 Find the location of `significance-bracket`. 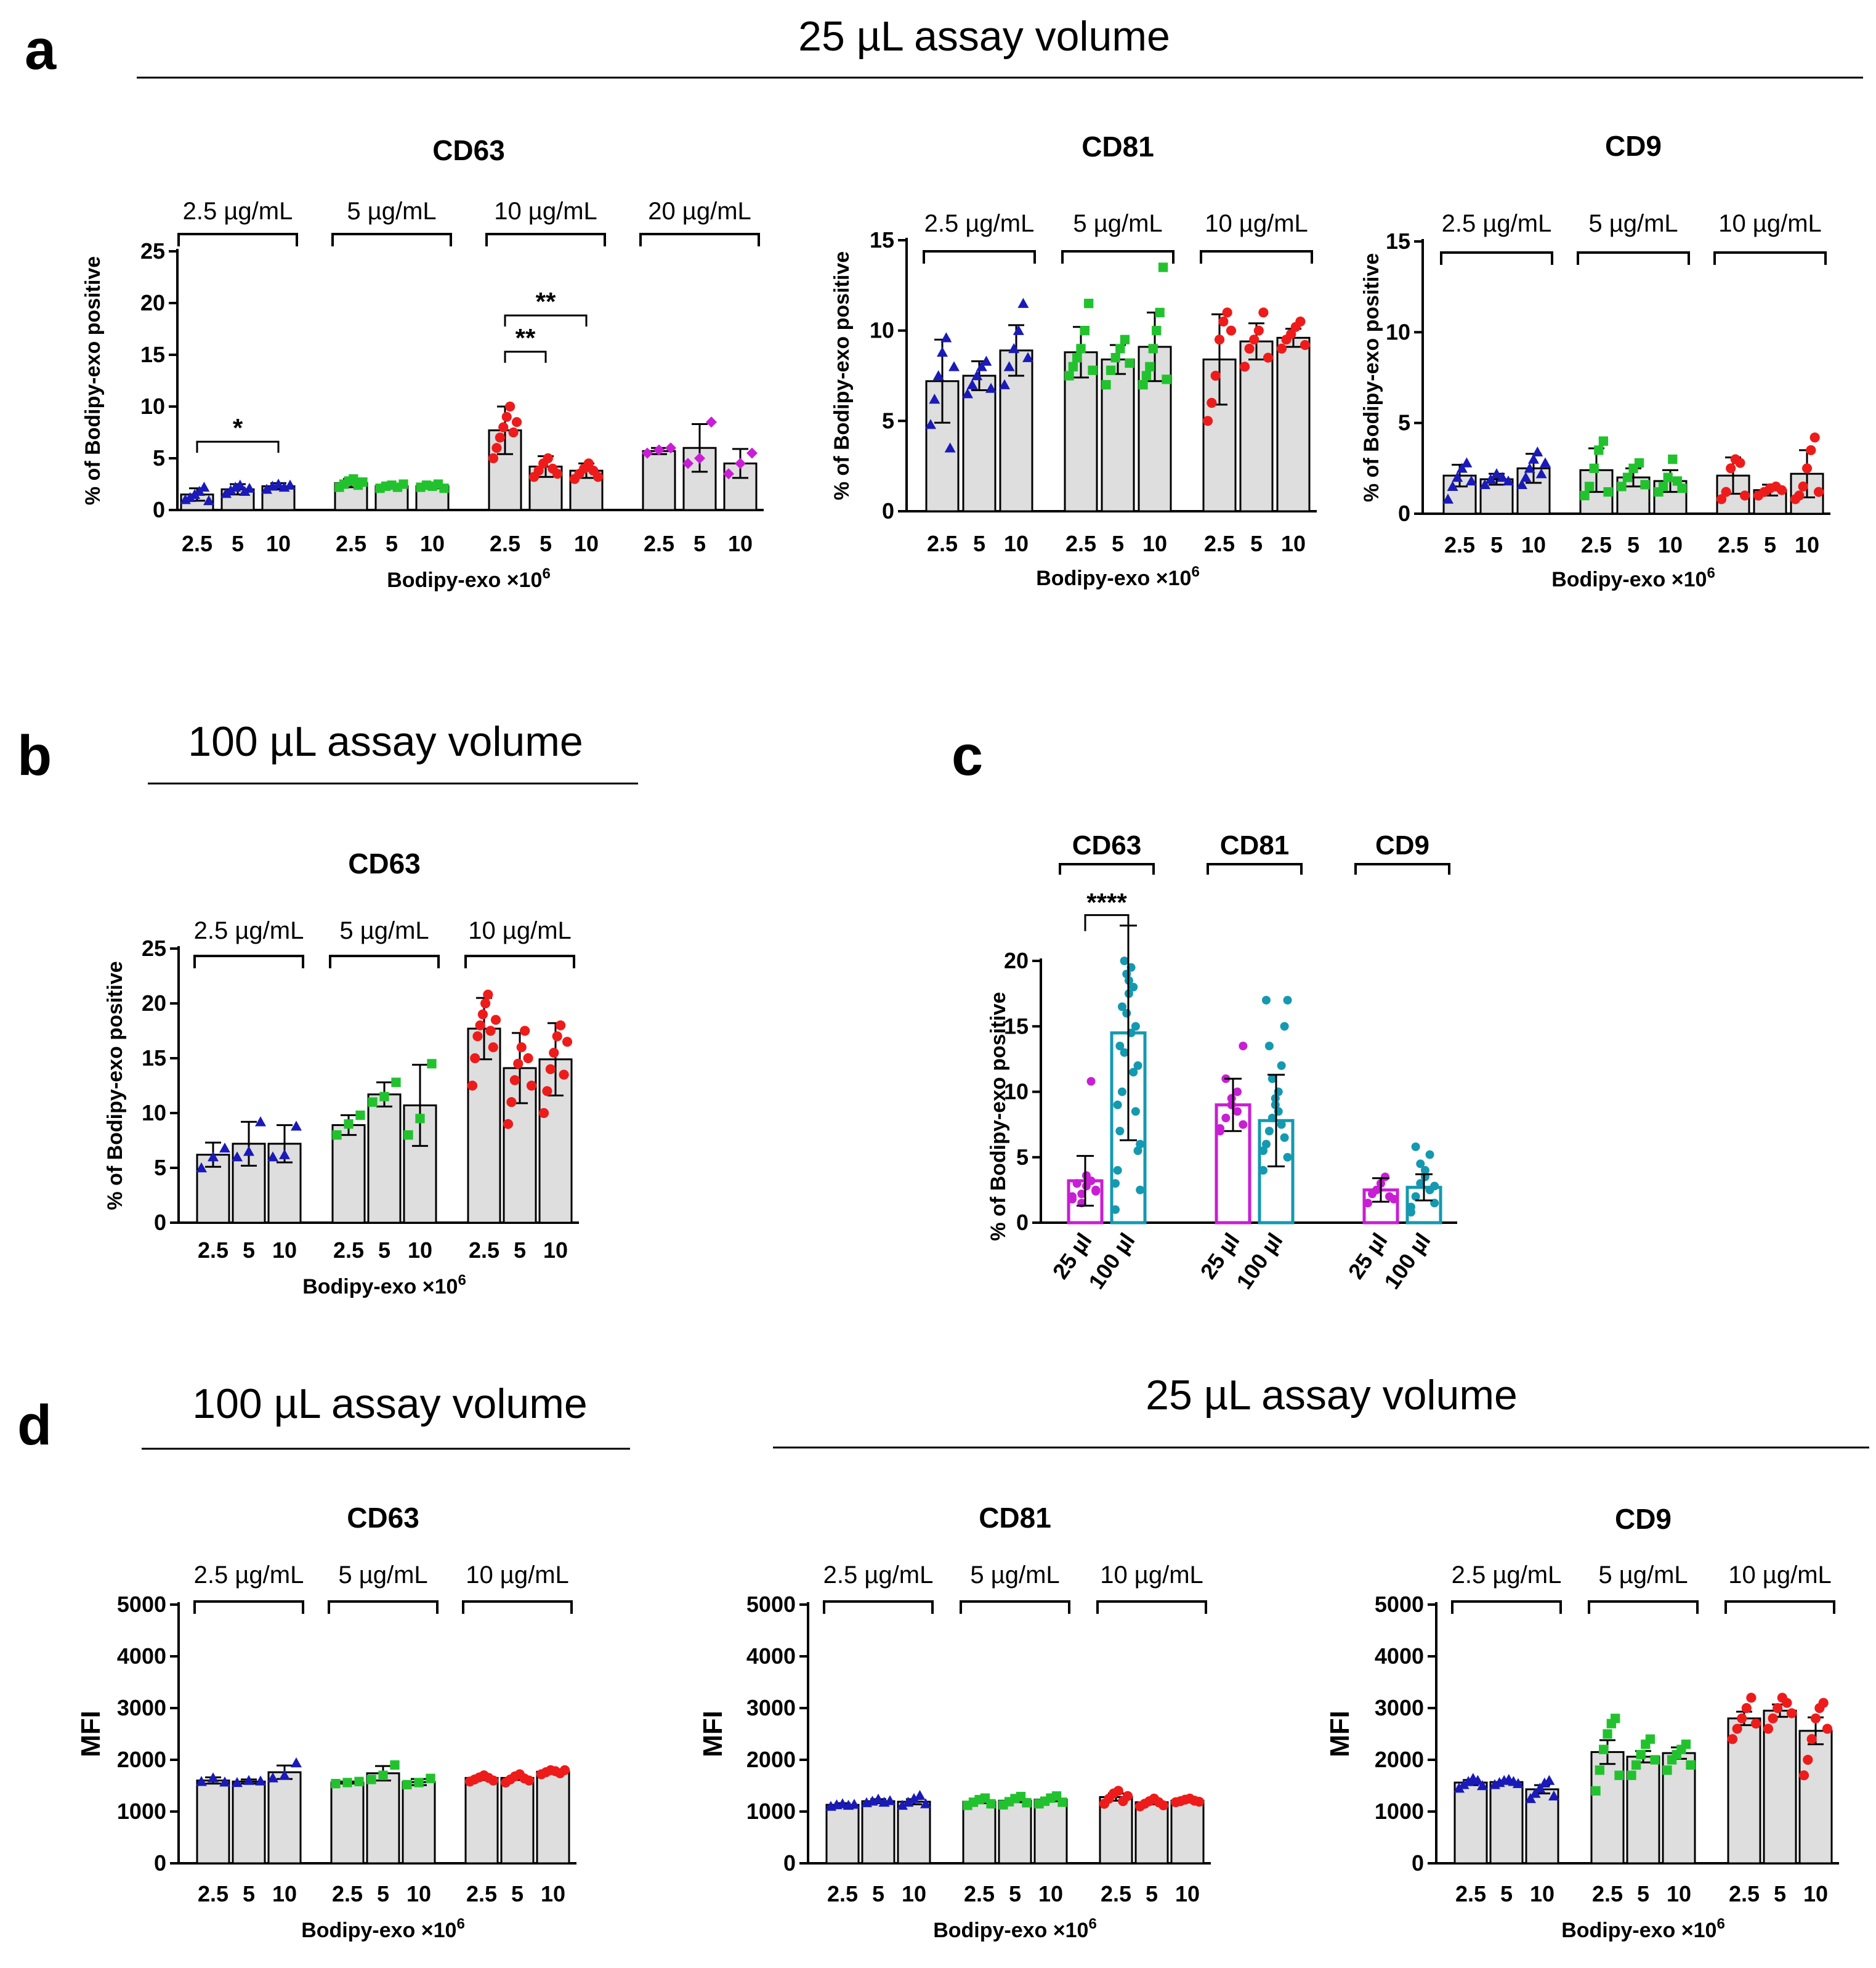

significance-bracket is located at coordinates (546, 320).